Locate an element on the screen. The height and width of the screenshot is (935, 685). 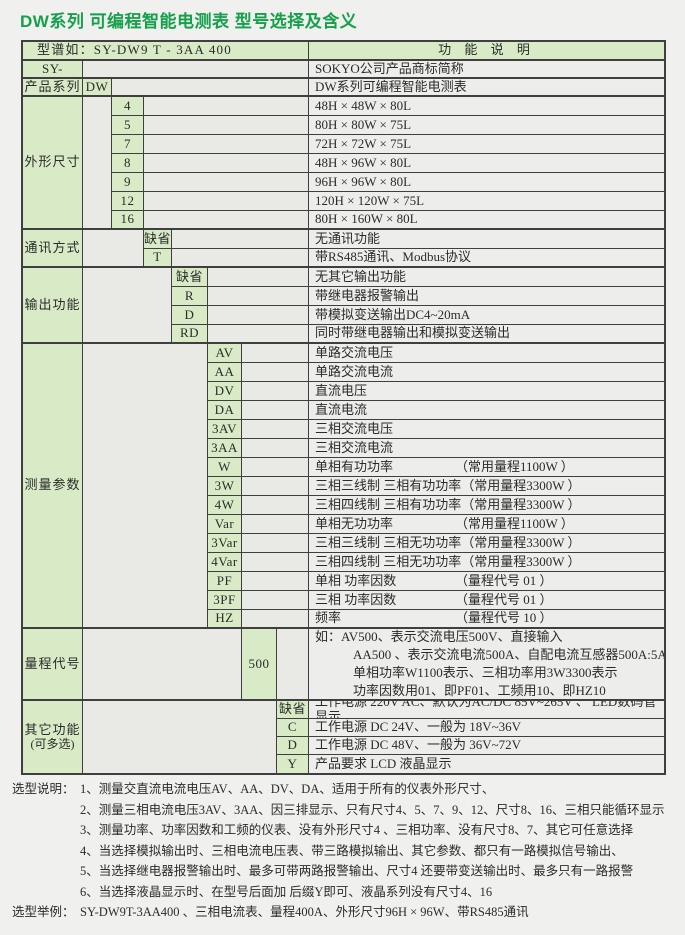
param-desc: 单相无功功率 （常用量程1100W ） is located at coordinates (486, 524).